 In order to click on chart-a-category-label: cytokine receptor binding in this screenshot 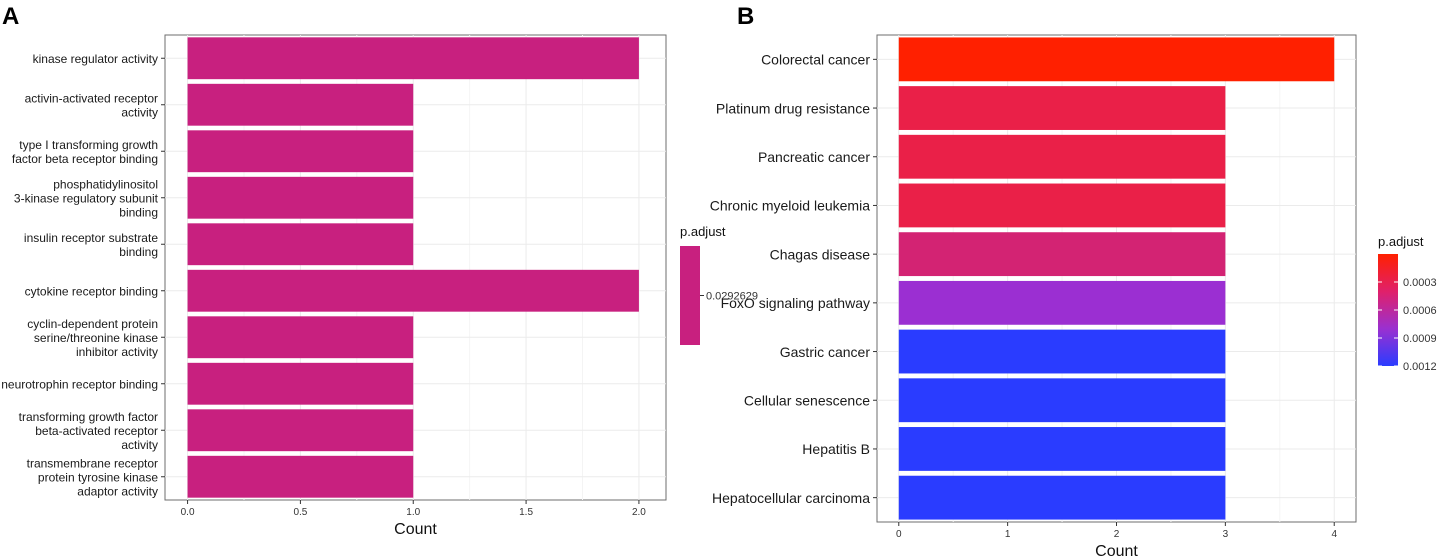, I will do `click(91, 291)`.